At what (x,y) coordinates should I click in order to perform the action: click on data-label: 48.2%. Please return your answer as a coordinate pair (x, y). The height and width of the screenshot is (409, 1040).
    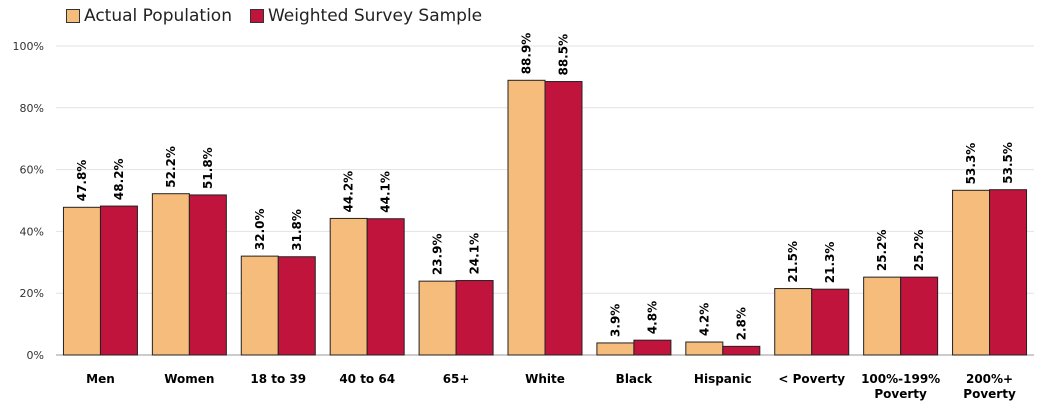
    Looking at the image, I should click on (119, 179).